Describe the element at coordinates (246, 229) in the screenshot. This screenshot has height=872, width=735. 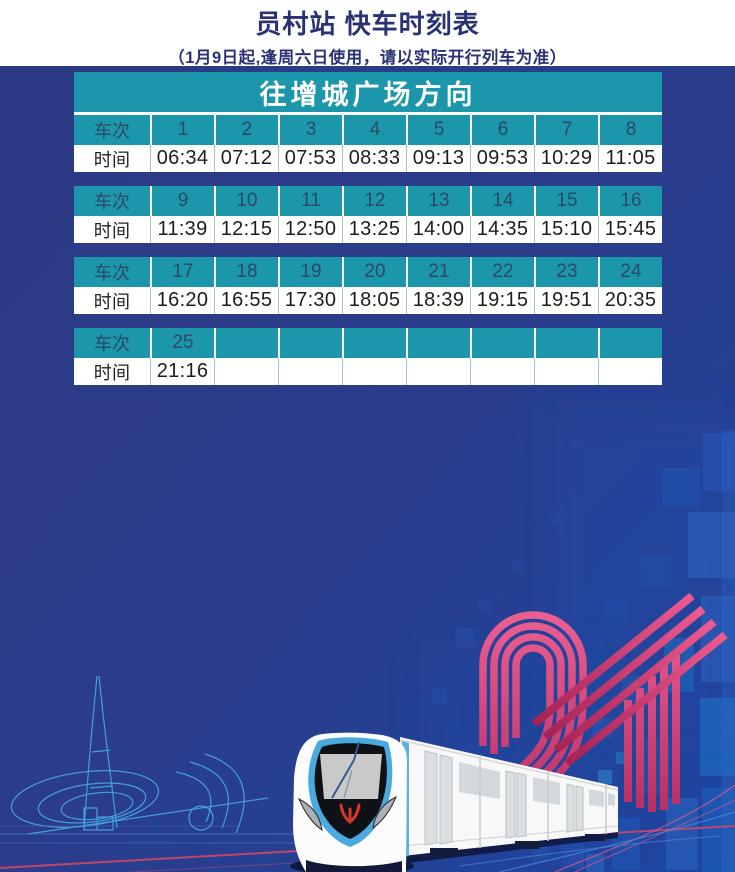
I see `time-cell: 12:15` at that location.